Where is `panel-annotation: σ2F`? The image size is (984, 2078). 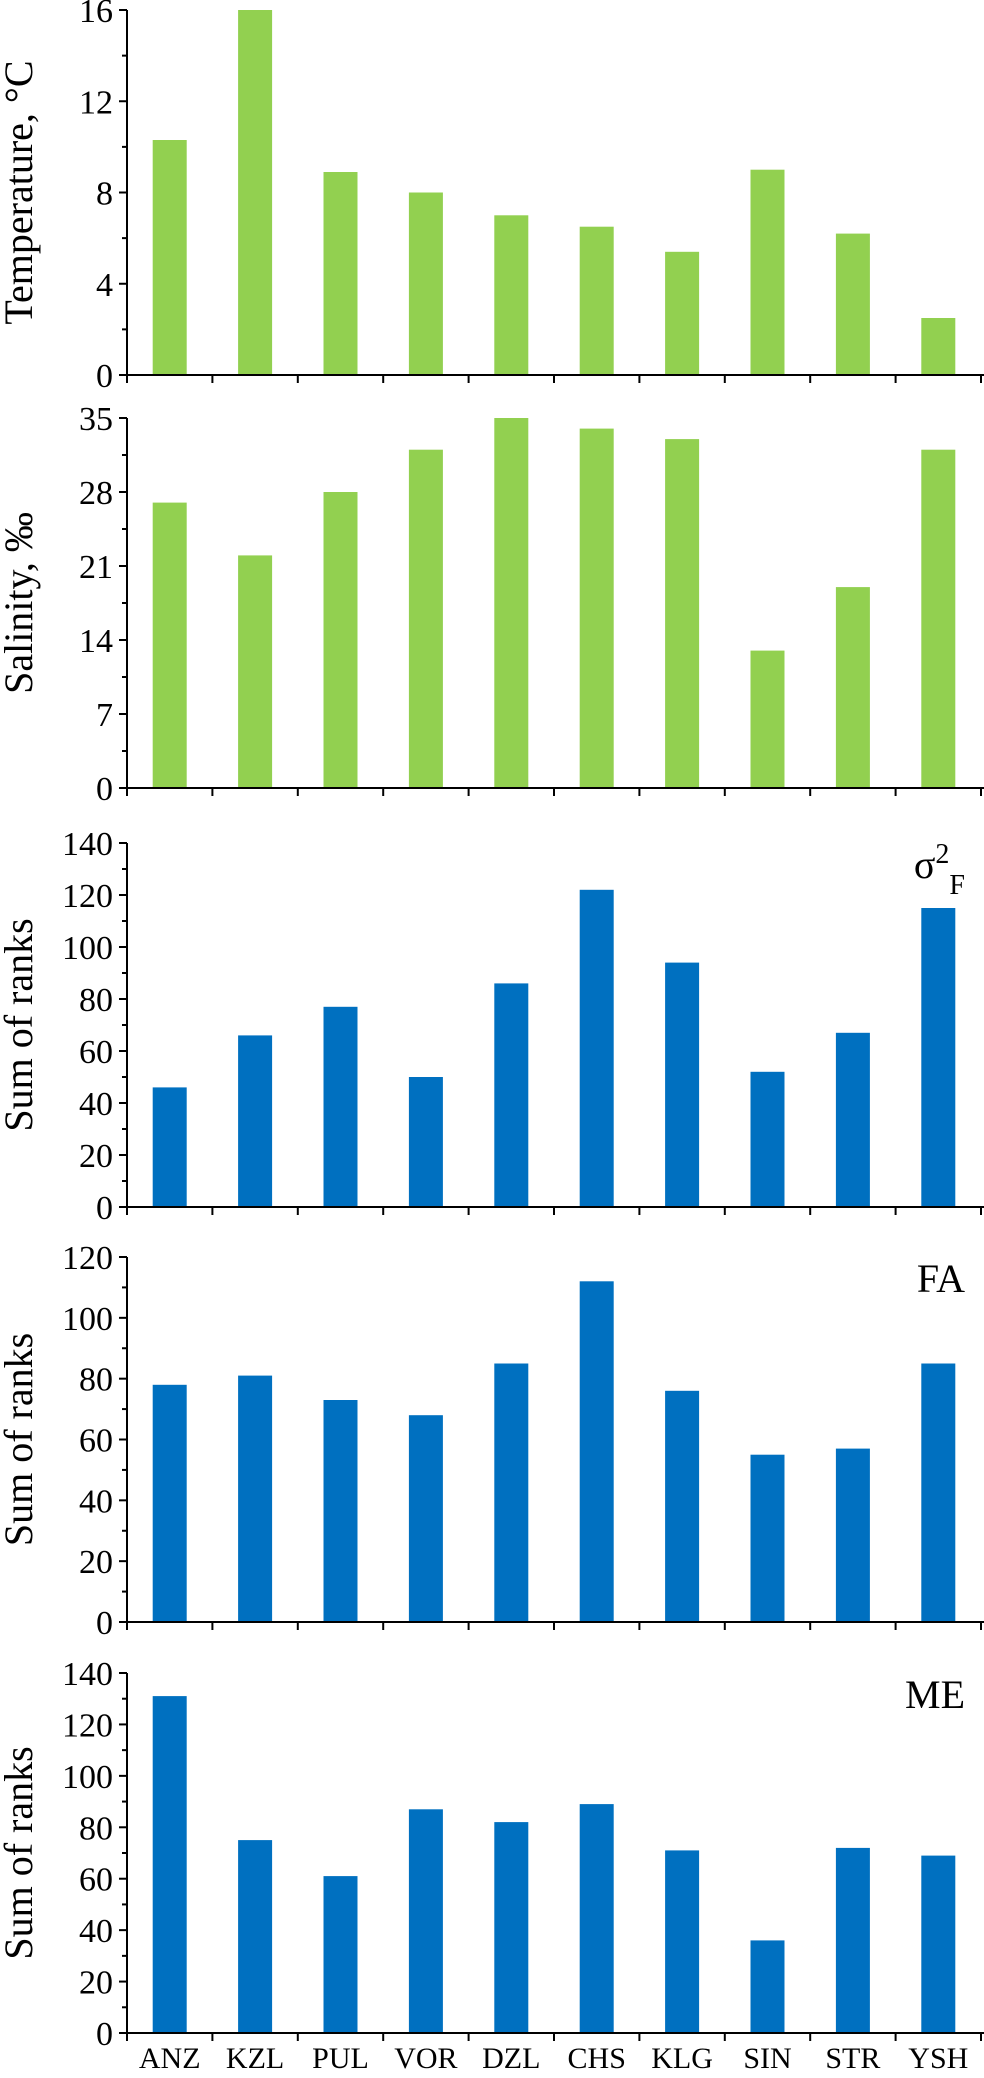
panel-annotation: σ2F is located at coordinates (939, 870).